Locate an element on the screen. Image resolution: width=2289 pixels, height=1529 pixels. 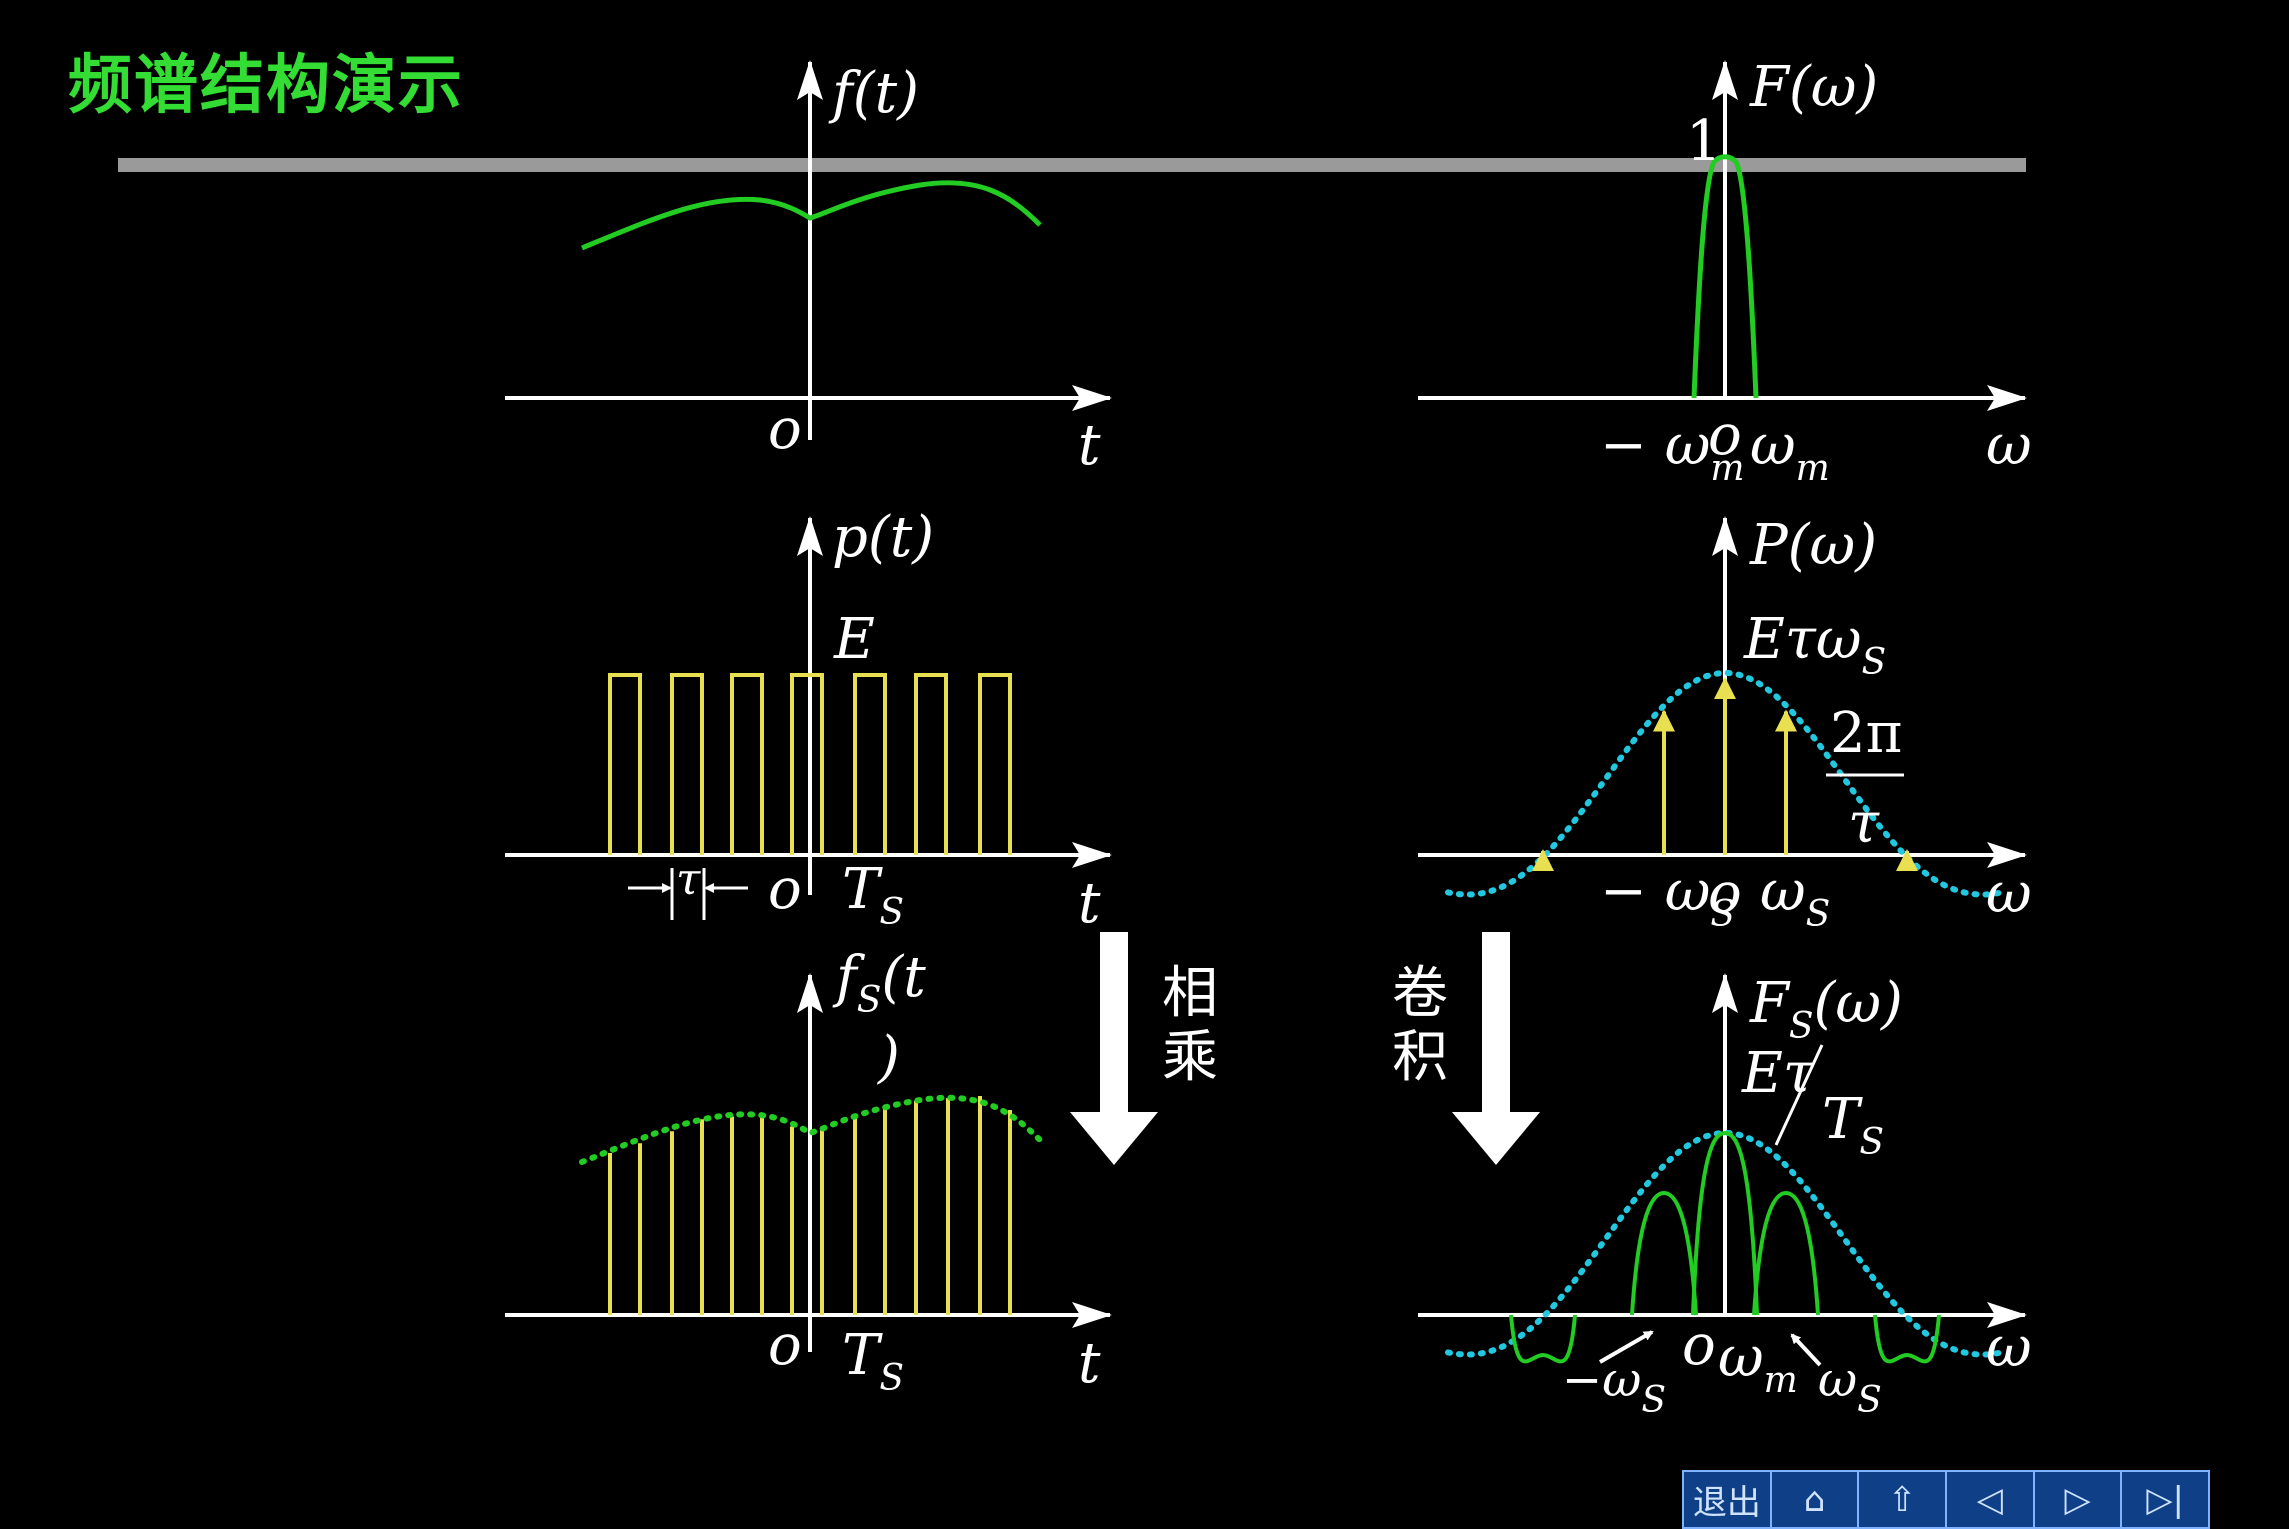
p-t-tau: τ is located at coordinates (688, 879).